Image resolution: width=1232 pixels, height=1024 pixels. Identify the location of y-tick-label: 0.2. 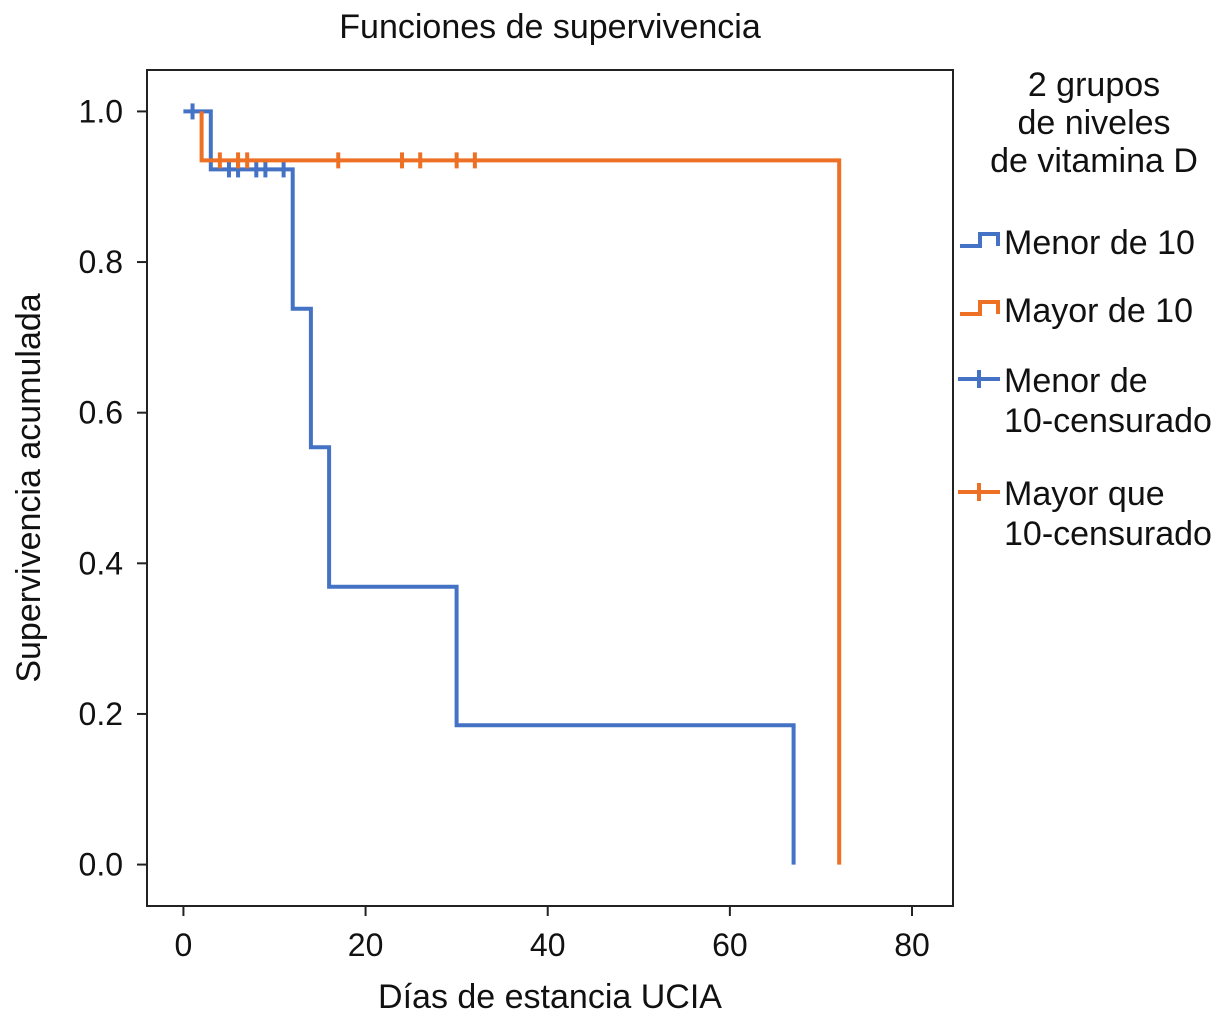
(101, 714).